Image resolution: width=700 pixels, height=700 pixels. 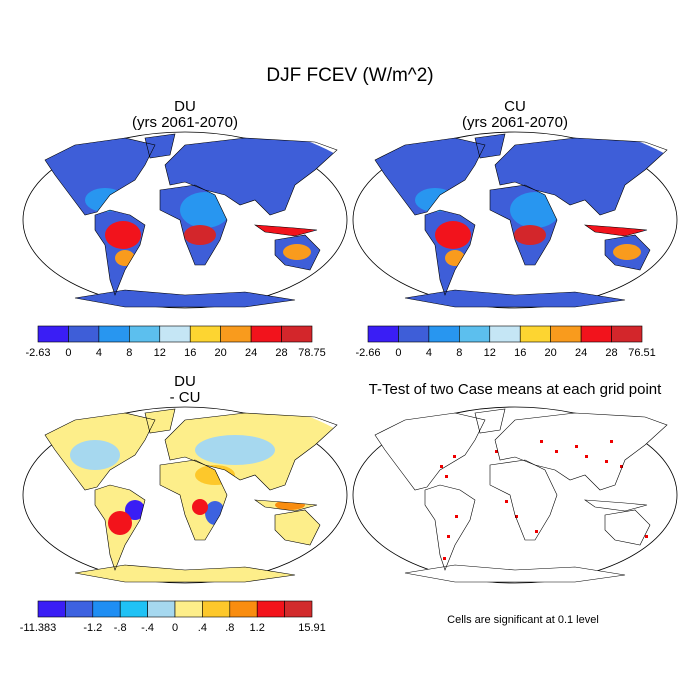 What do you see at coordinates (120, 628) in the screenshot?
I see `colorbar-label: -.8` at bounding box center [120, 628].